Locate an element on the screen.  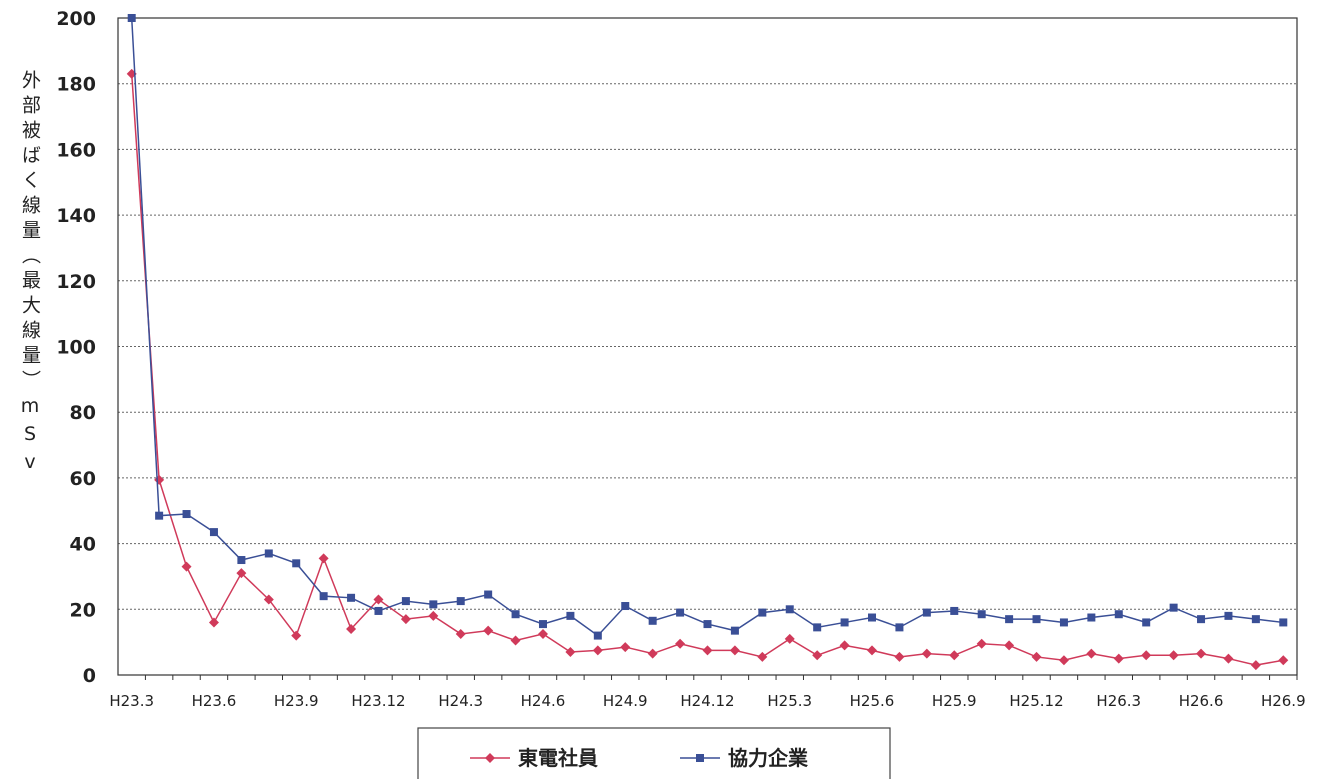
legend-label: 協力企業 is located at coordinates (768, 758).